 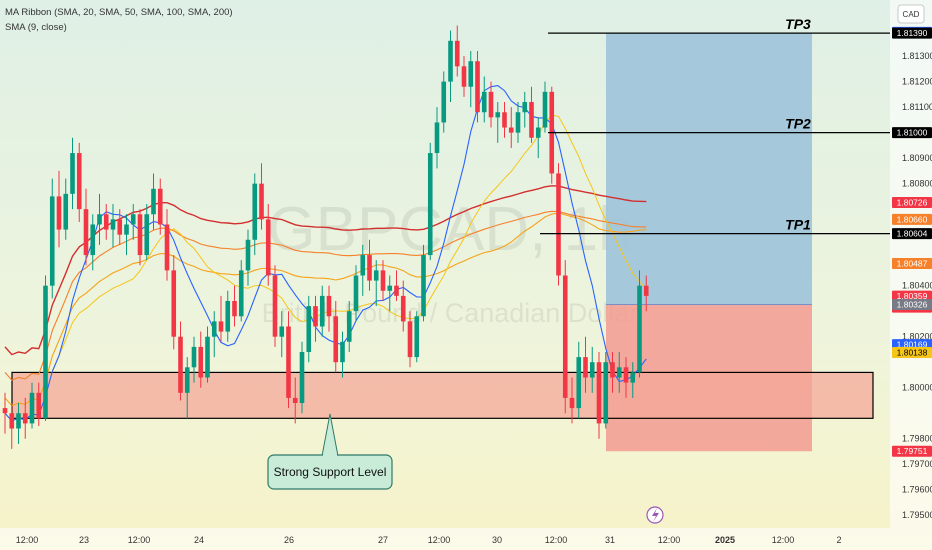 What do you see at coordinates (917, 82) in the screenshot?
I see `price-tick: 1.81200` at bounding box center [917, 82].